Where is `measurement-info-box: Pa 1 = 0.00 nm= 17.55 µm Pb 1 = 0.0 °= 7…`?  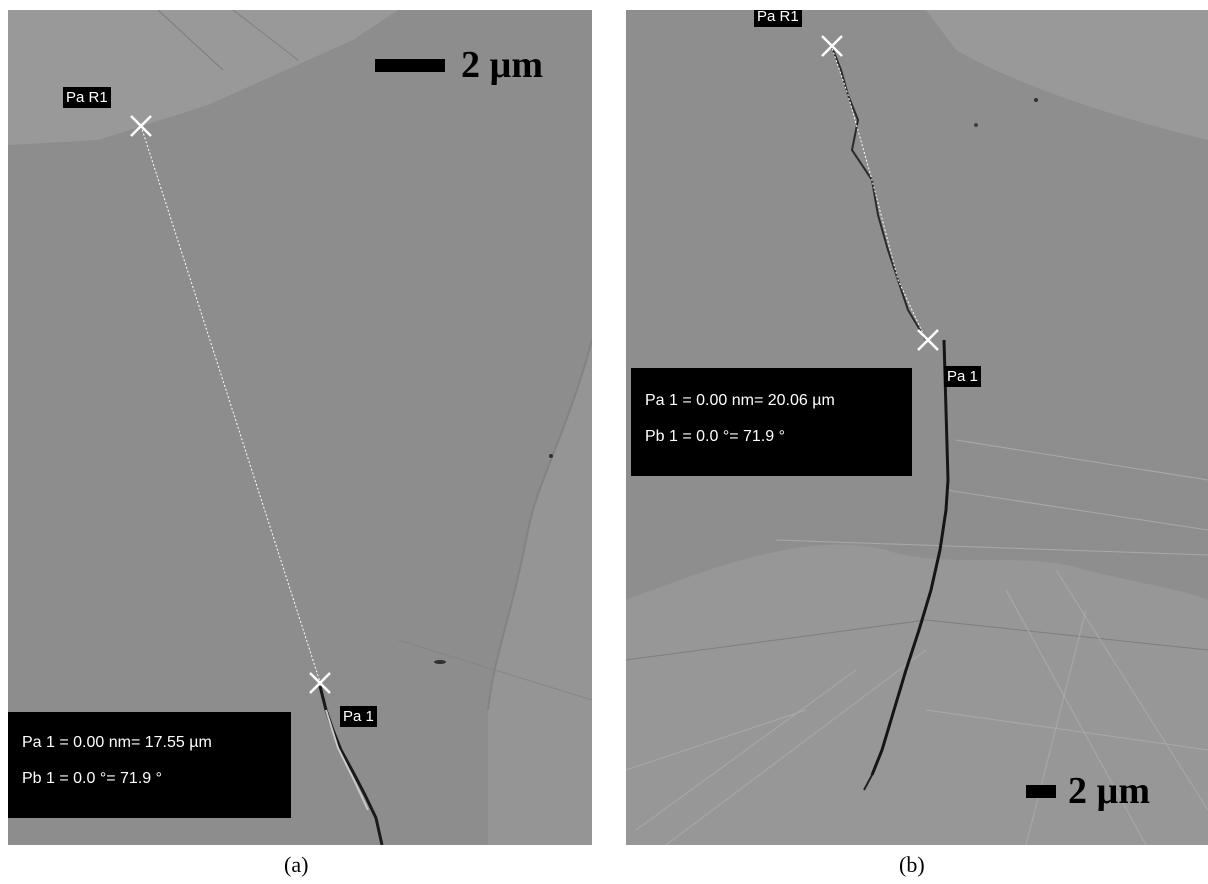 measurement-info-box: Pa 1 = 0.00 nm= 17.55 µm Pb 1 = 0.0 °= 7… is located at coordinates (149, 765).